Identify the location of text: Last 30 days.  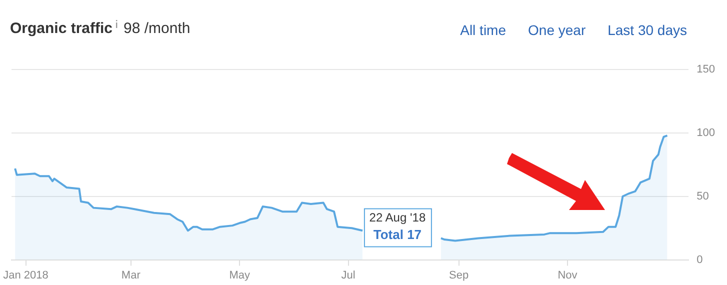
(647, 30).